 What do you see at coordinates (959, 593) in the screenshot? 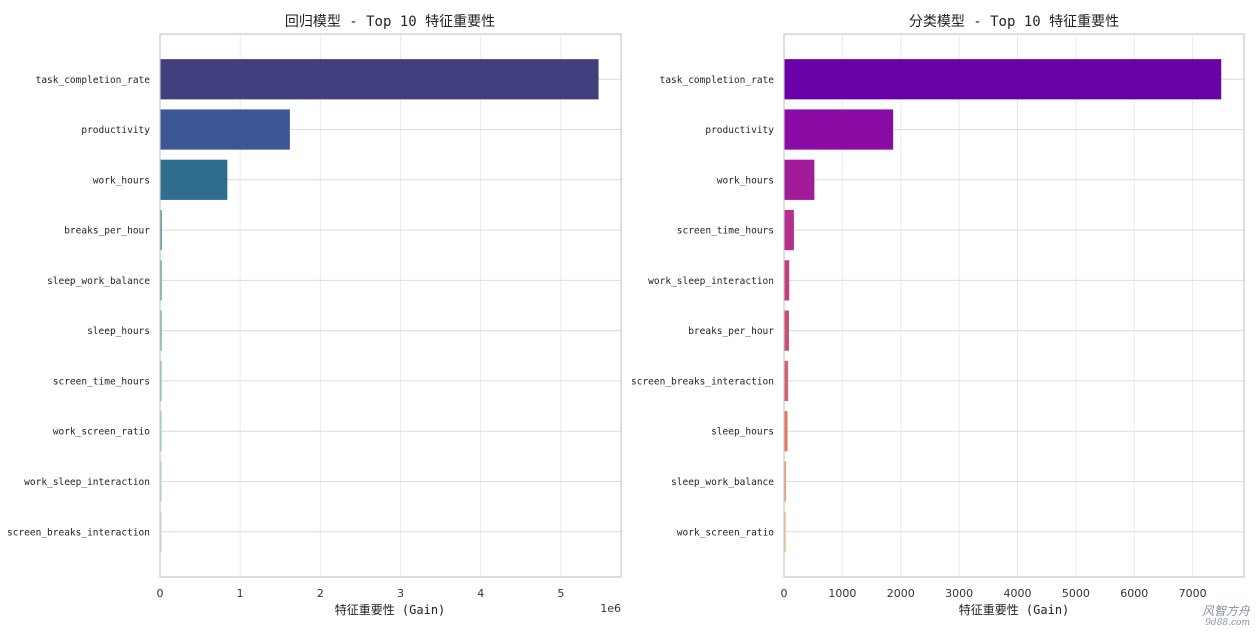
I see `x-tick-label: 3000` at bounding box center [959, 593].